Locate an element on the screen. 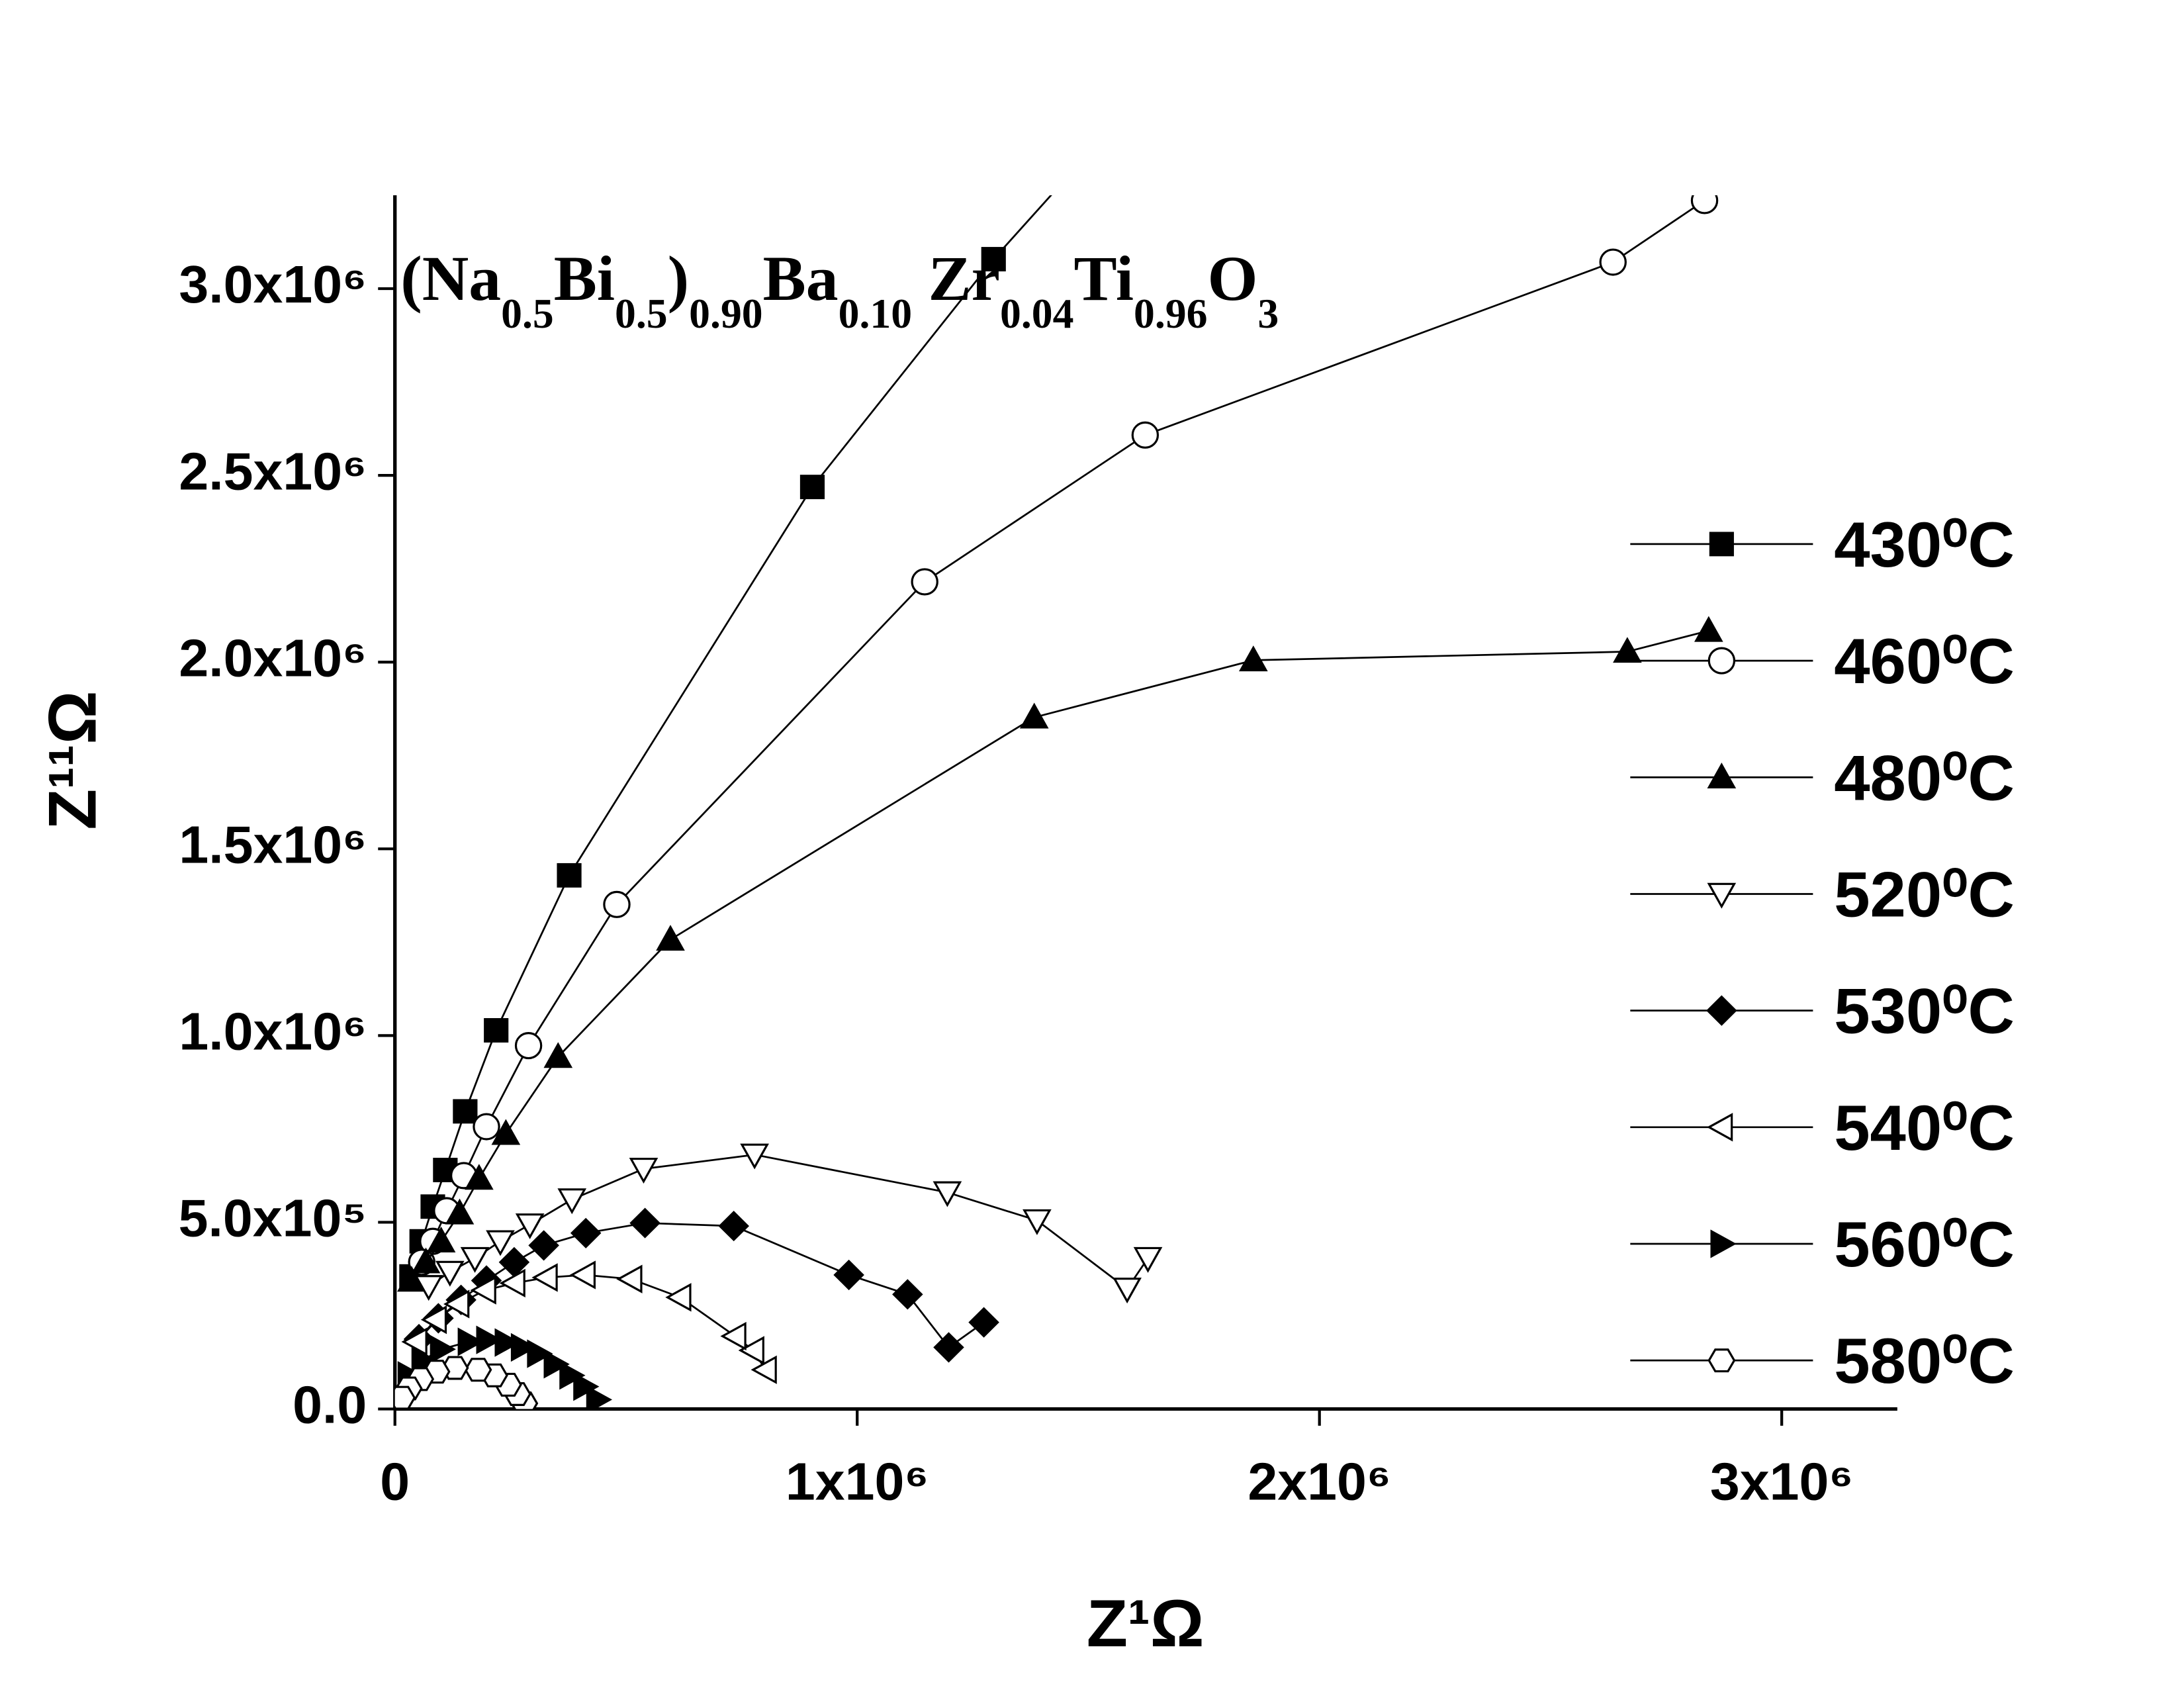  y-tick-label: 1.0x10⁶ is located at coordinates (273, 1032).